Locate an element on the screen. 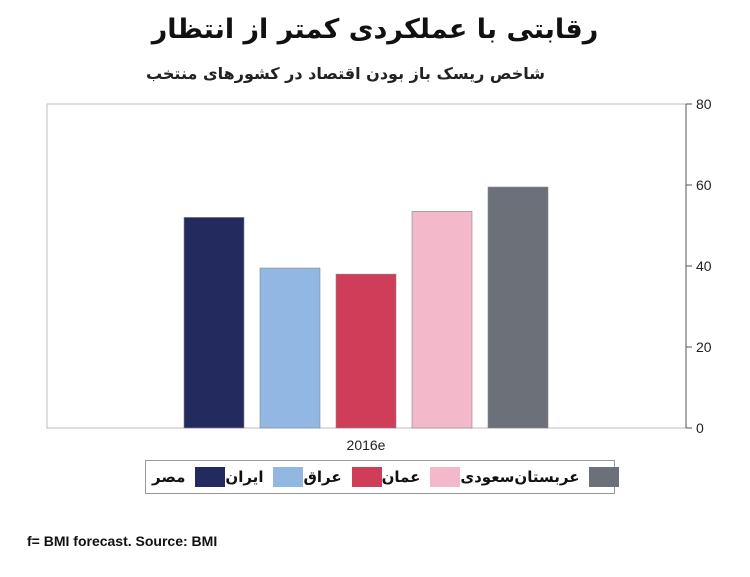 This screenshot has width=750, height=577. y-tick-label: 60 is located at coordinates (704, 185).